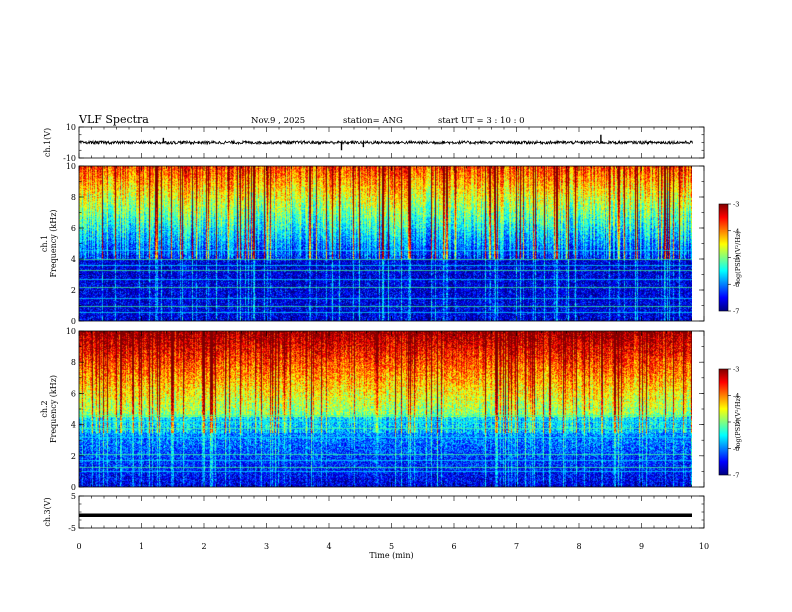 The height and width of the screenshot is (612, 792). Describe the element at coordinates (44, 408) in the screenshot. I see `ch2-spec-ylabel: ch.2` at that location.